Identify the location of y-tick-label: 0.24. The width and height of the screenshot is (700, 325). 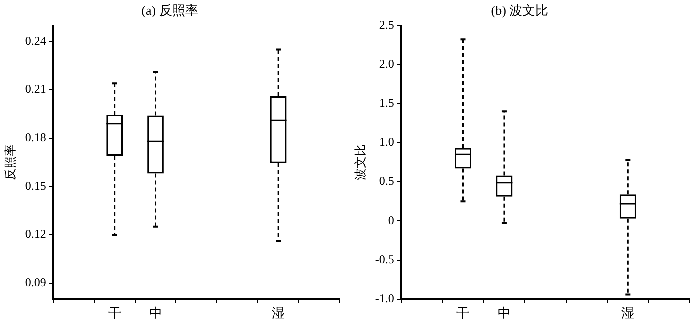
(35, 41).